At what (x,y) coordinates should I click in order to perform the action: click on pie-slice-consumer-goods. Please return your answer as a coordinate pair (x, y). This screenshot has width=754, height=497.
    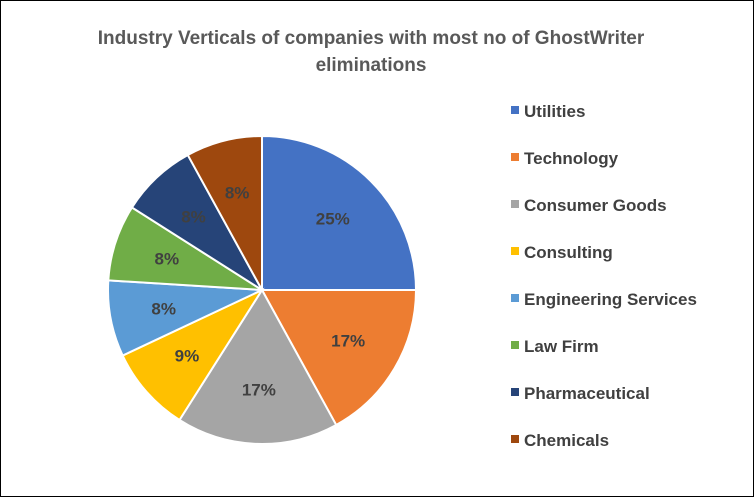
    Looking at the image, I should click on (258, 366).